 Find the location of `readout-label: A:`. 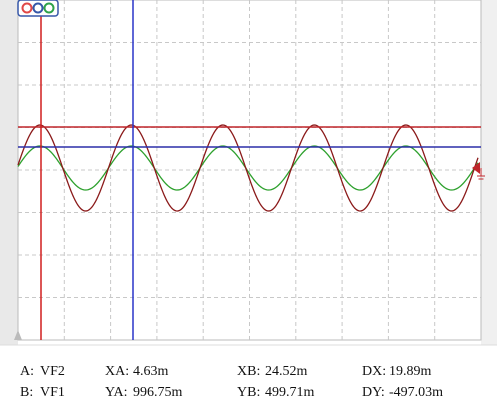

readout-label: A: is located at coordinates (27, 371).